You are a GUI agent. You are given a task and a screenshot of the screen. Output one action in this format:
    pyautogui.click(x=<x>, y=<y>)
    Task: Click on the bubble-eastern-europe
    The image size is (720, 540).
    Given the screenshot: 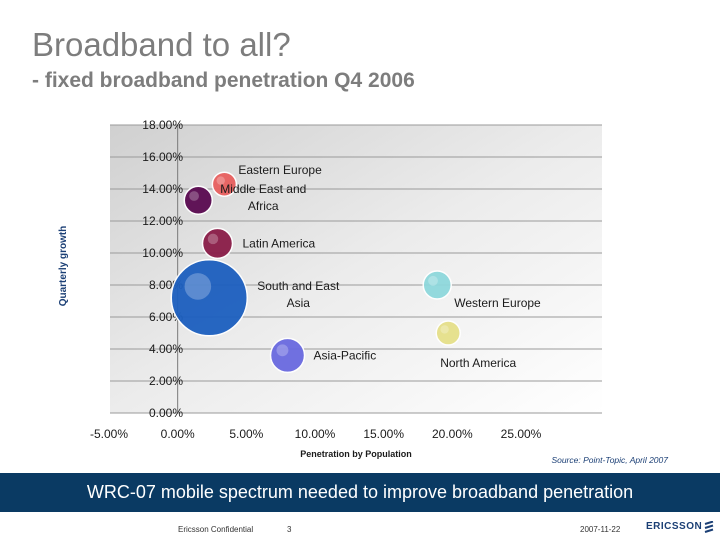 What is the action you would take?
    pyautogui.click(x=224, y=184)
    